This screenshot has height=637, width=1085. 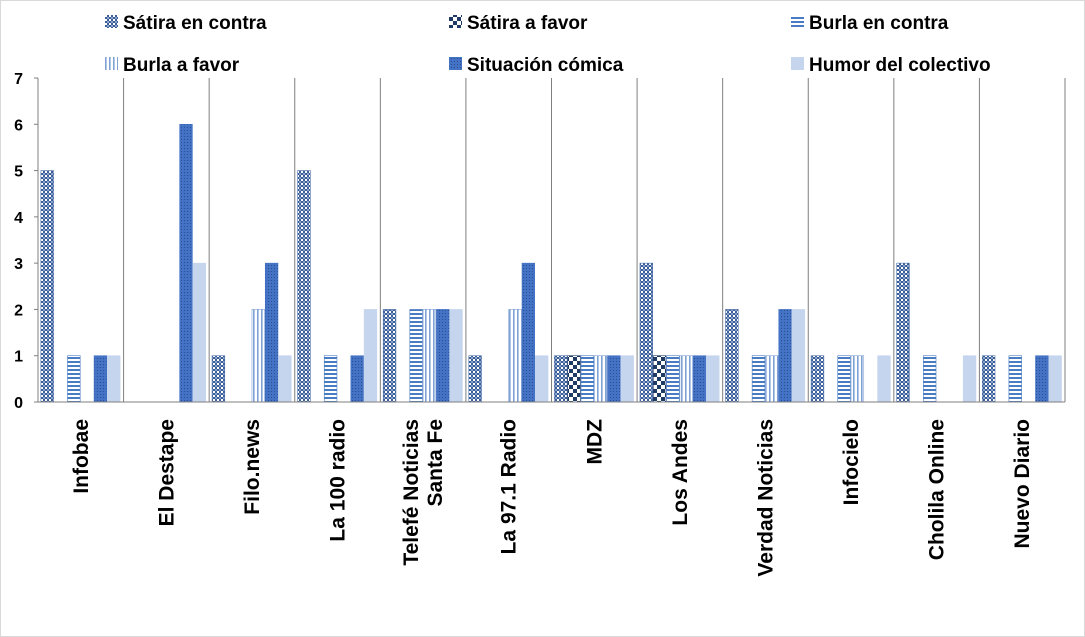 I want to click on x-tick-label: Verdad Noticias, so click(x=765, y=498).